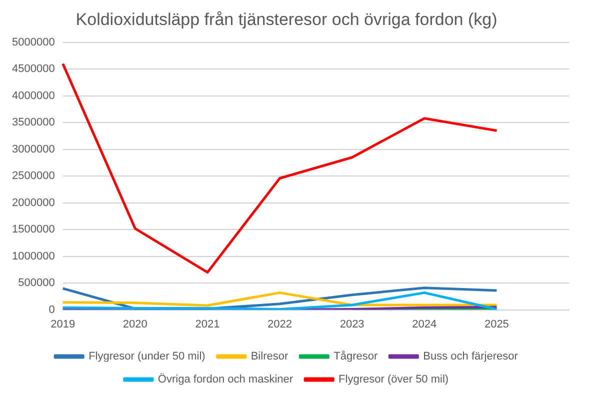  Describe the element at coordinates (33, 122) in the screenshot. I see `y-tick-label: 3500000` at that location.